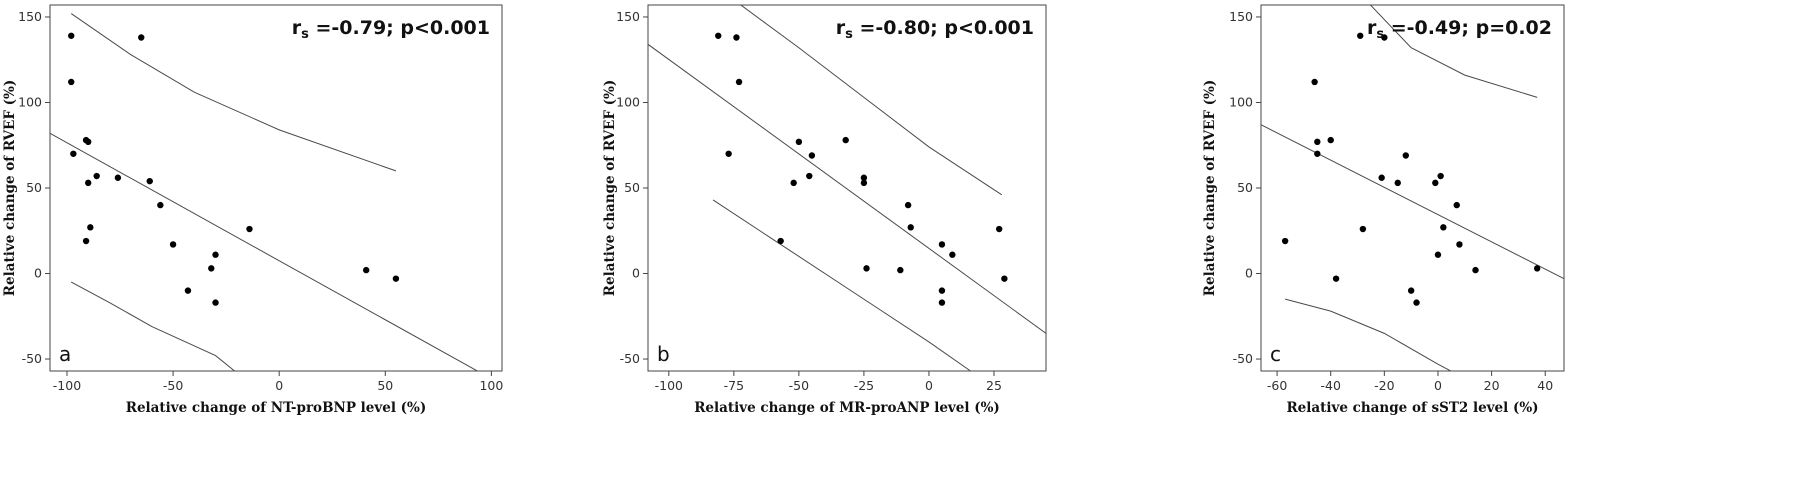 The image size is (1800, 477). What do you see at coordinates (276, 408) in the screenshot?
I see `x-axis-title: Relative change of NT-proBNP level (%)` at bounding box center [276, 408].